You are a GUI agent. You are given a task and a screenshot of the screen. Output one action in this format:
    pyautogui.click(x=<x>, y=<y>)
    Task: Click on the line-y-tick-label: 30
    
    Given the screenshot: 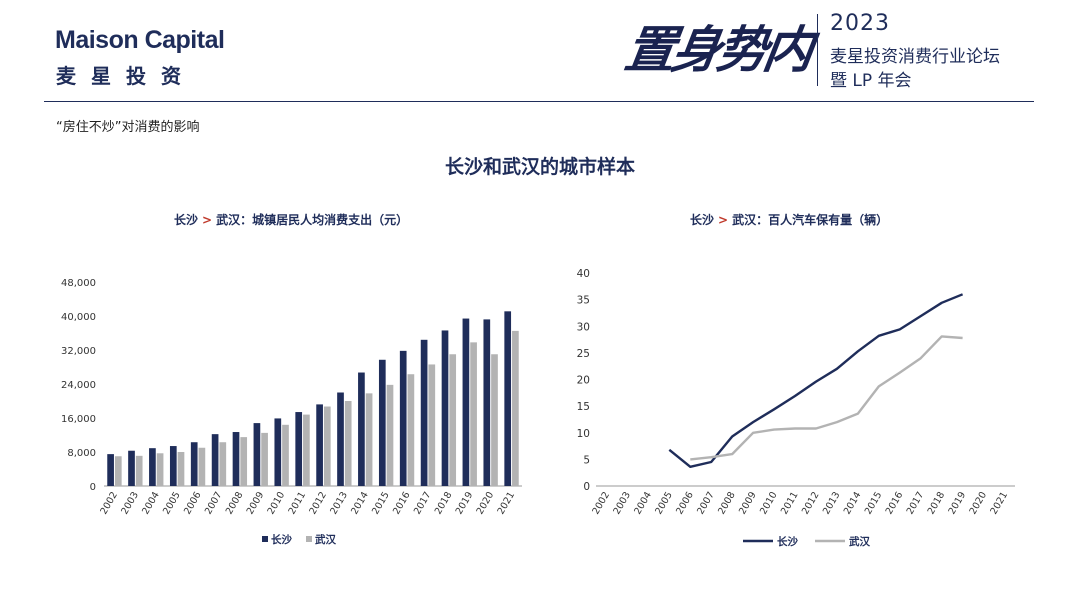 What is the action you would take?
    pyautogui.click(x=583, y=327)
    